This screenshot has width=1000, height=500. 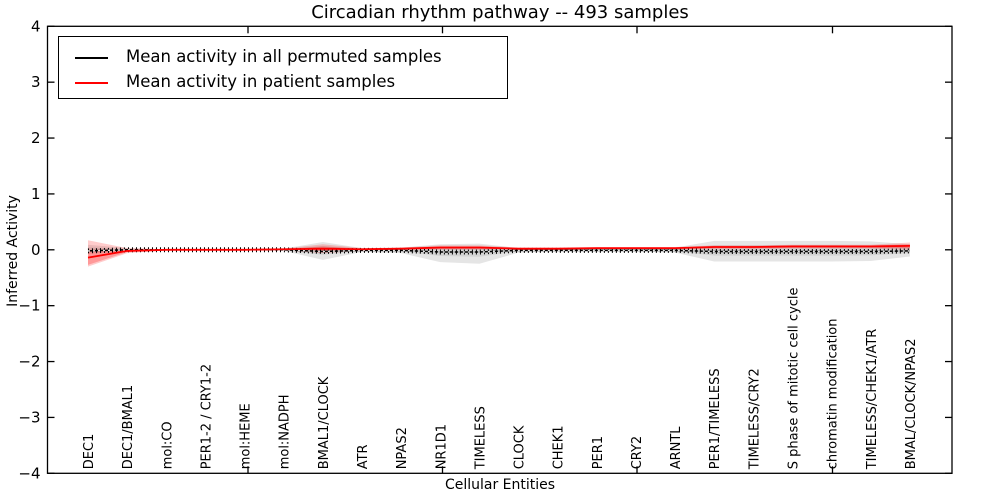 I want to click on x-tick-label: NR1D1, so click(x=441, y=446).